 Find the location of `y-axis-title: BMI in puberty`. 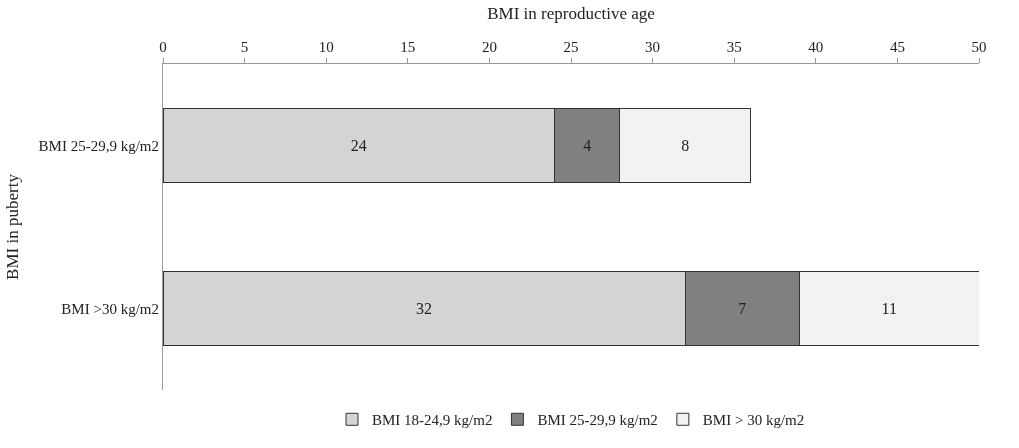

y-axis-title: BMI in puberty is located at coordinates (13, 226).